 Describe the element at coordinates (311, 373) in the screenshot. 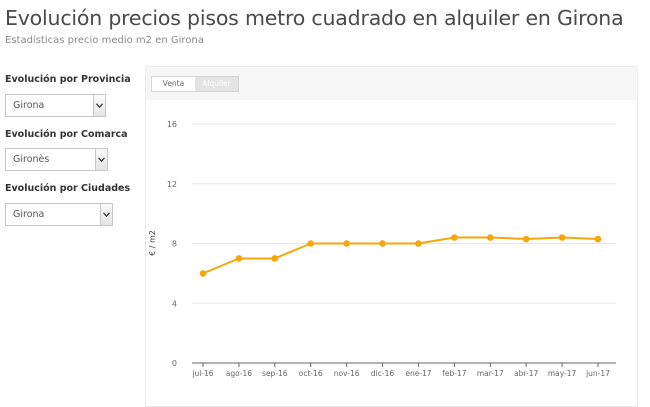

I see `x-tick-label: oct-16` at that location.